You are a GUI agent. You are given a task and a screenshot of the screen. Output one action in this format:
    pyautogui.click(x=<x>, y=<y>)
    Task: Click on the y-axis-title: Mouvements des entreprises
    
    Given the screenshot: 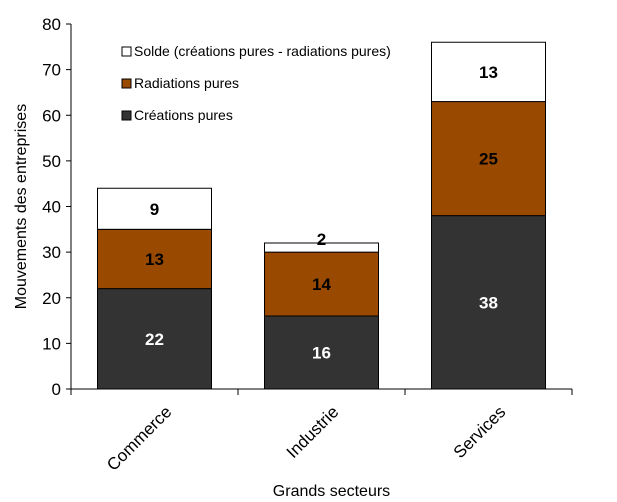 What is the action you would take?
    pyautogui.click(x=21, y=206)
    